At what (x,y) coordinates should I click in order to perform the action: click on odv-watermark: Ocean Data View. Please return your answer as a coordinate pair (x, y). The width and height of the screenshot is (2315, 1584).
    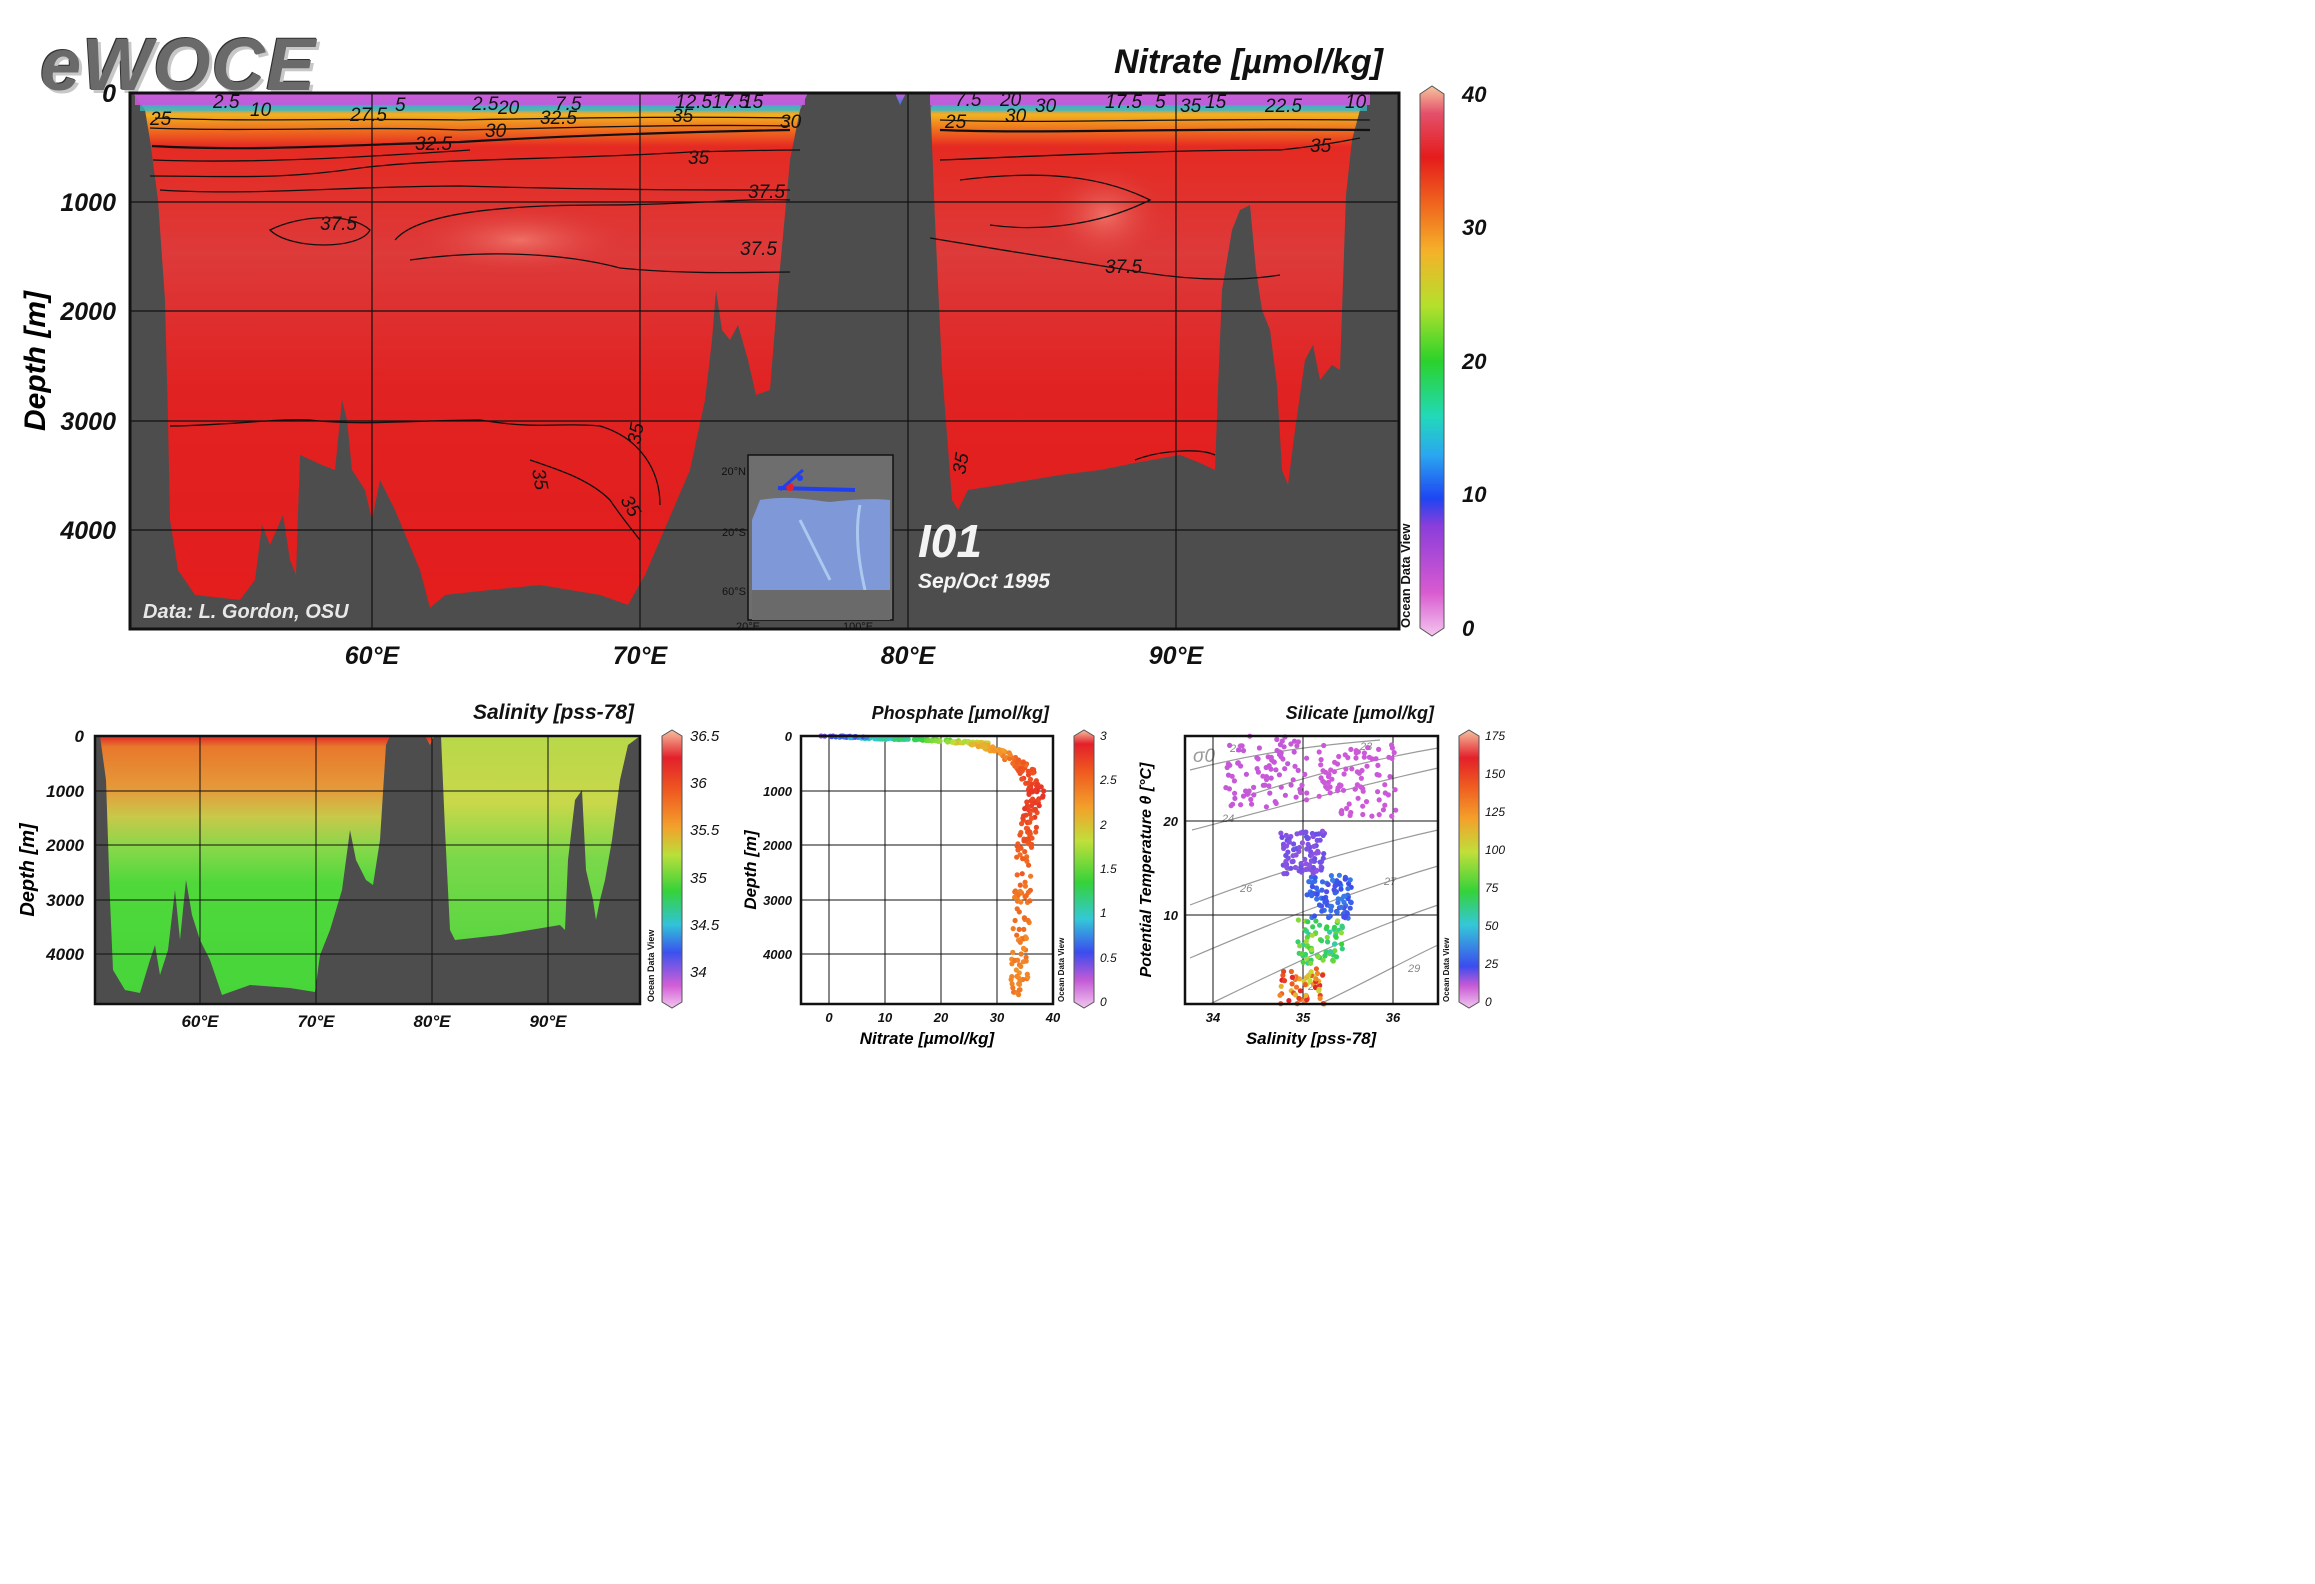
    Looking at the image, I should click on (1405, 575).